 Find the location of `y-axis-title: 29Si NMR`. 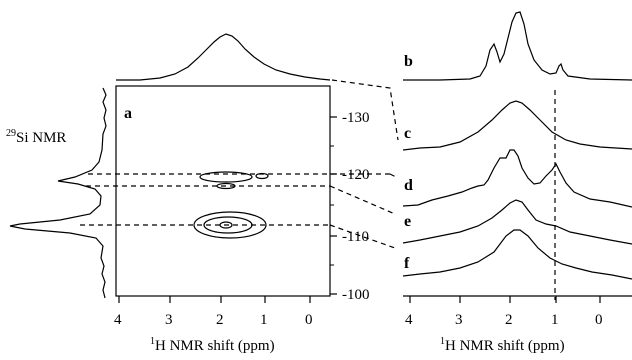

y-axis-title: 29Si NMR is located at coordinates (36, 137).